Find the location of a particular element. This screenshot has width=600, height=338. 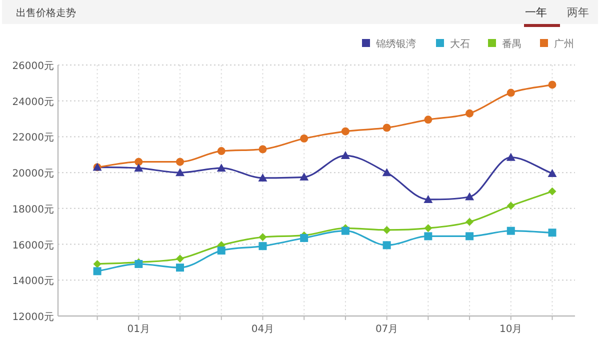

x-tick-label: 07月 is located at coordinates (386, 329).